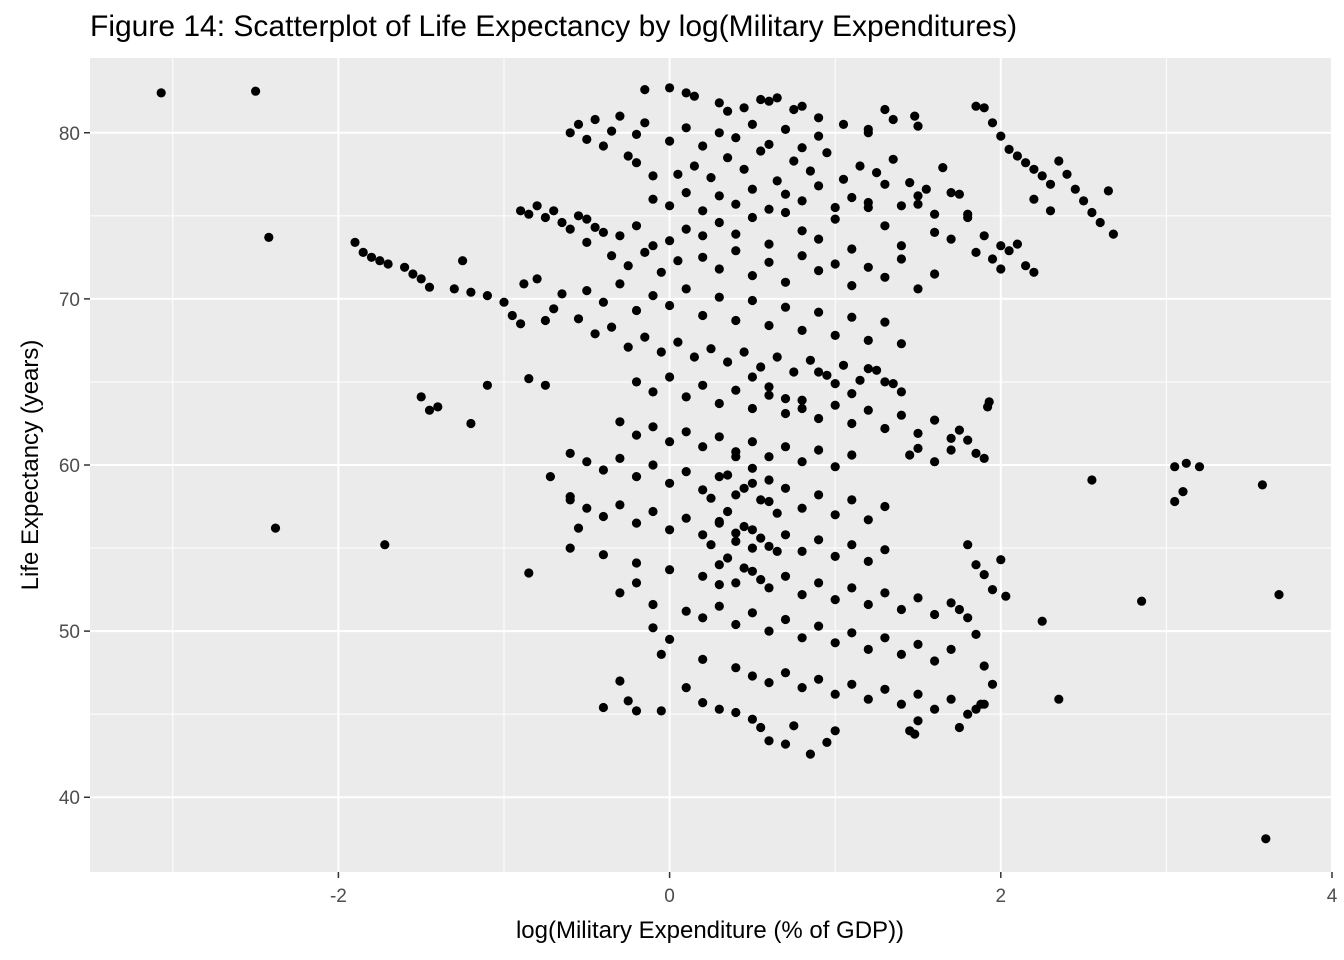 The width and height of the screenshot is (1344, 960). I want to click on y-tick-label: 80, so click(69, 134).